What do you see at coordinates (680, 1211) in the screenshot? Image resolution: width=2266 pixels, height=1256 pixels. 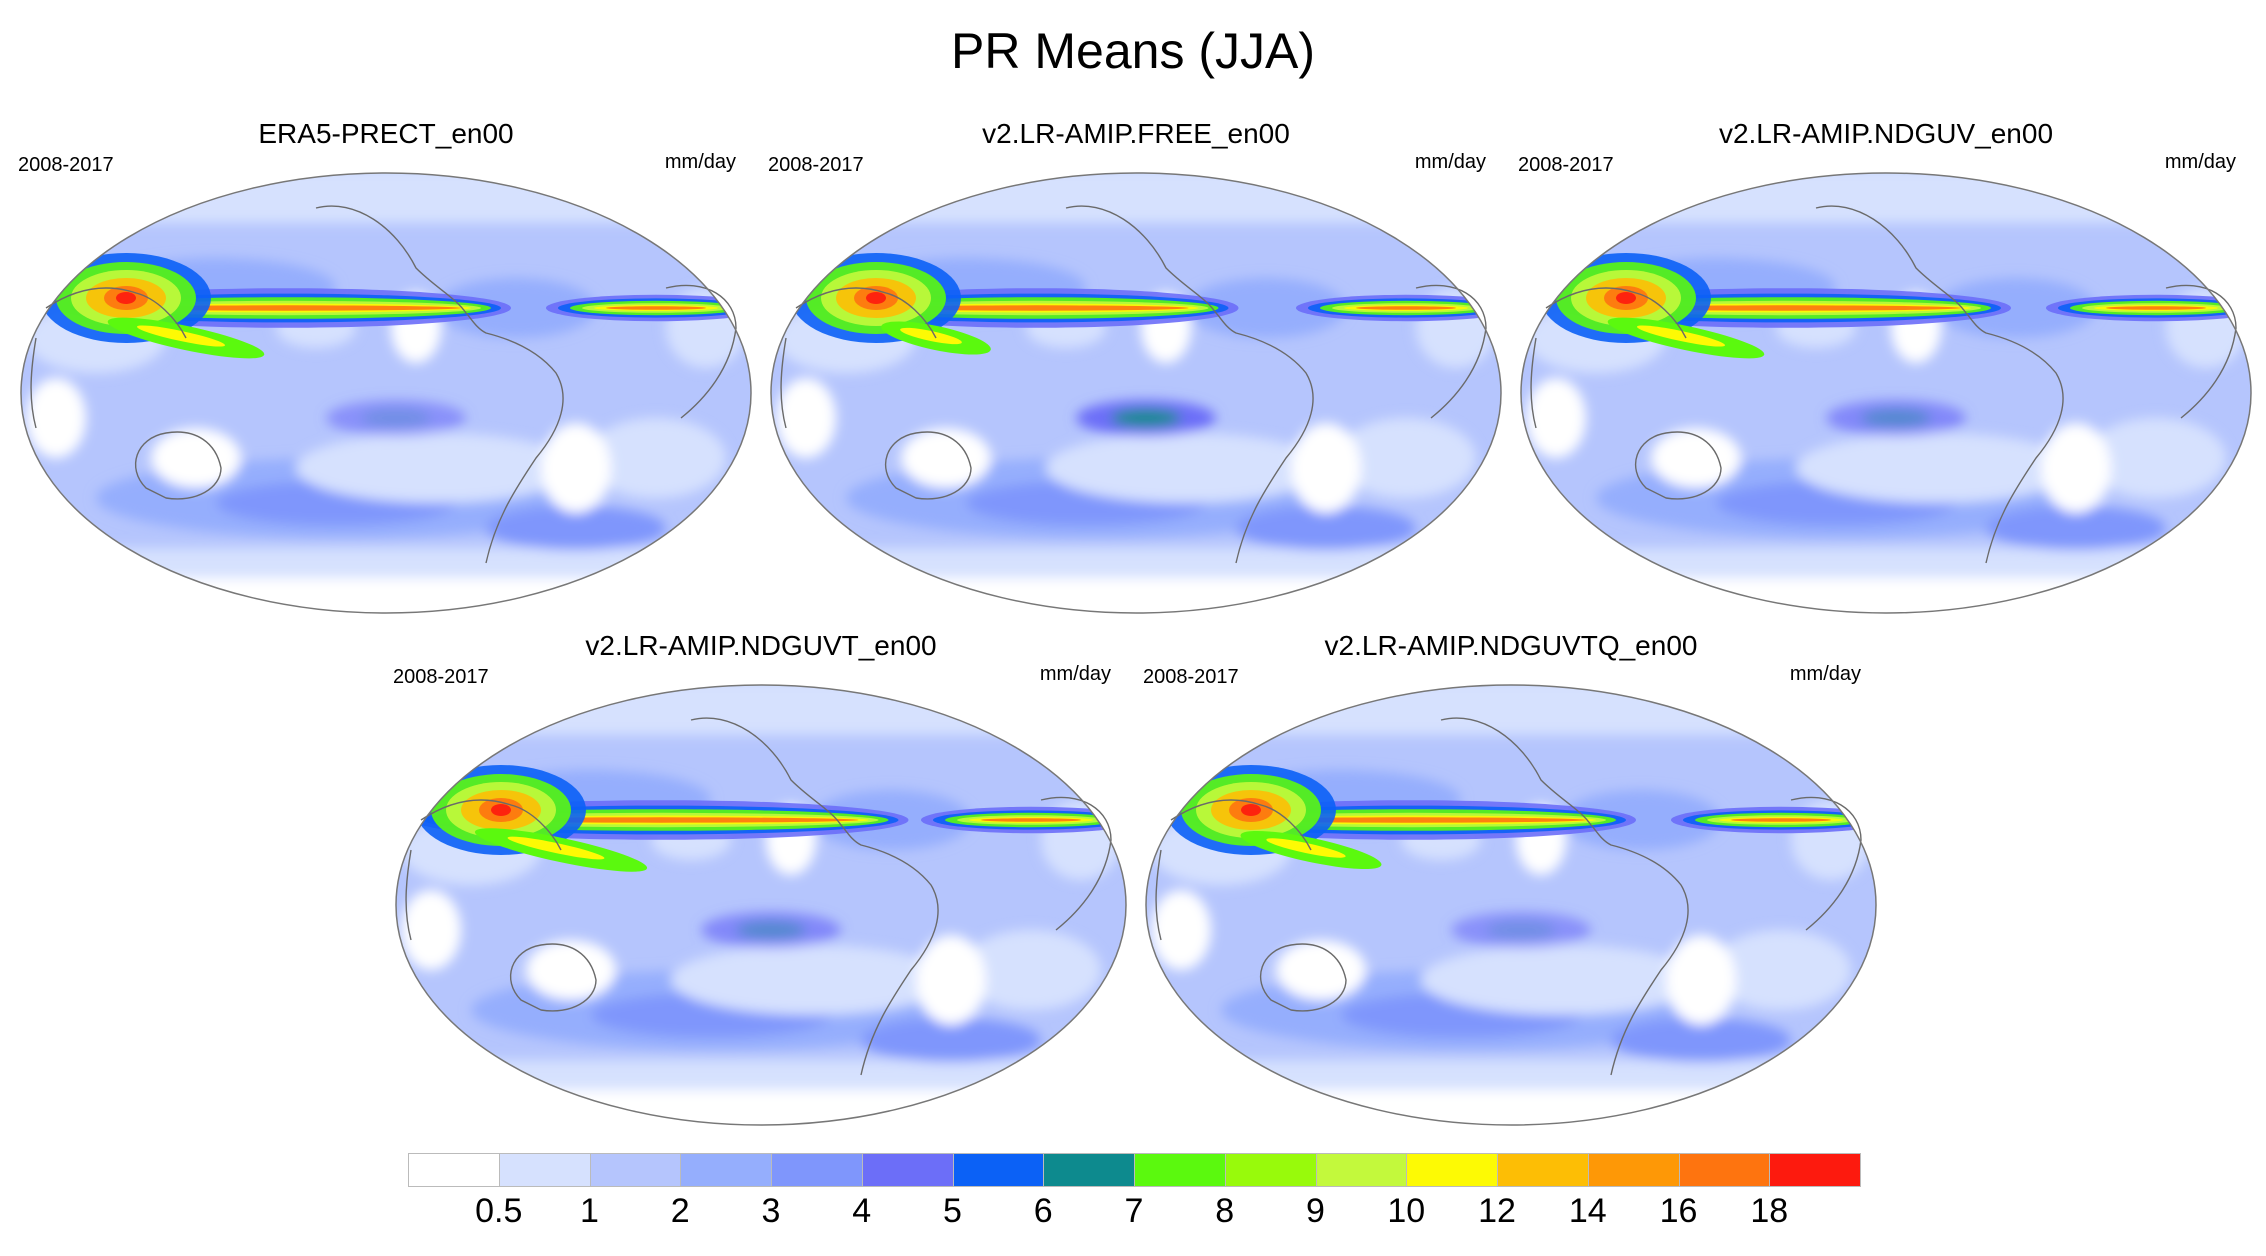 I see `colorbar-tick-label: 2` at bounding box center [680, 1211].